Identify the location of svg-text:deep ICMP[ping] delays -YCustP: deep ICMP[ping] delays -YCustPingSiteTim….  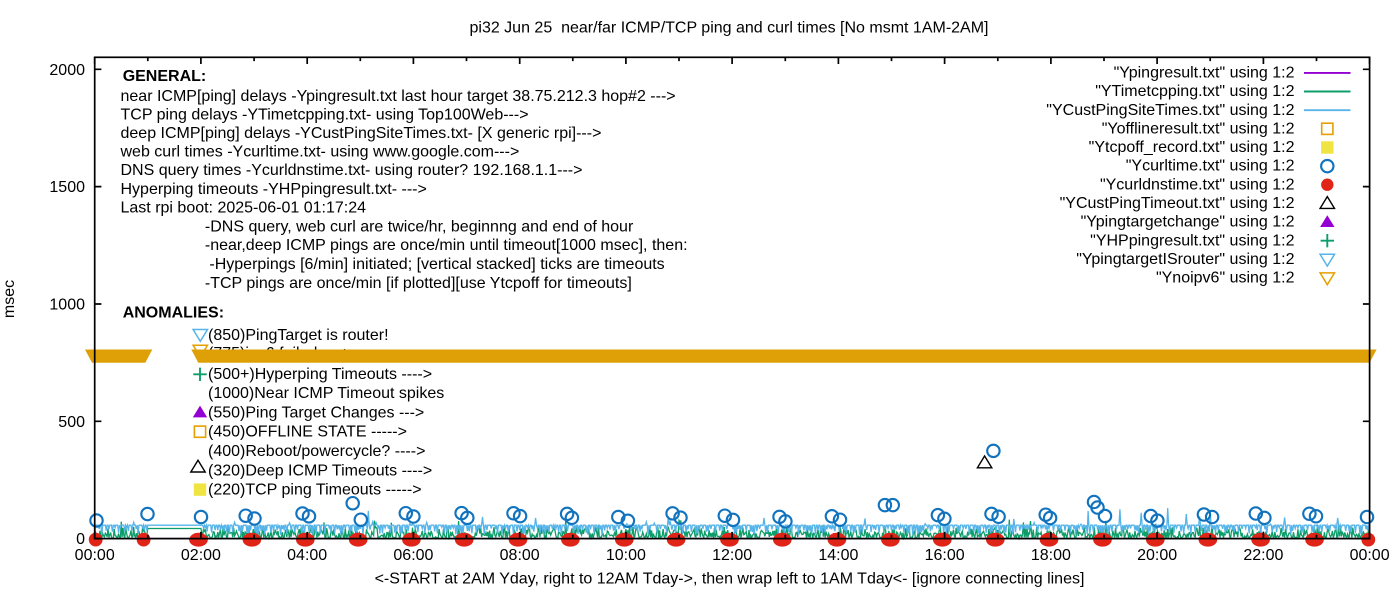
(361, 133).